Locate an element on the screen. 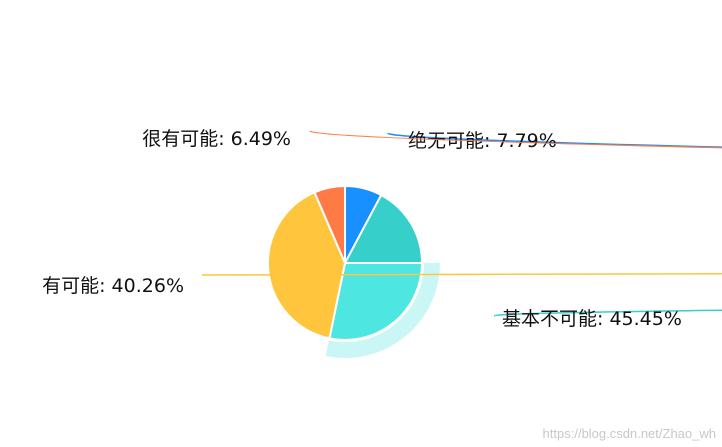 The image size is (722, 447). slice-label: 有可能: 40.26% is located at coordinates (113, 286).